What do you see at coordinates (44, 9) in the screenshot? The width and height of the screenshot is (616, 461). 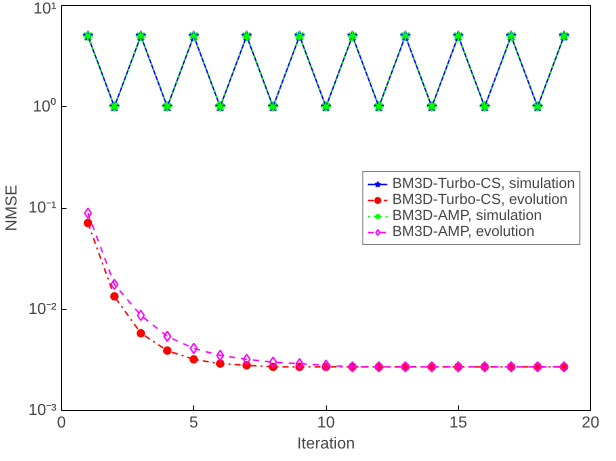 I see `y-tick-label: 10¹` at bounding box center [44, 9].